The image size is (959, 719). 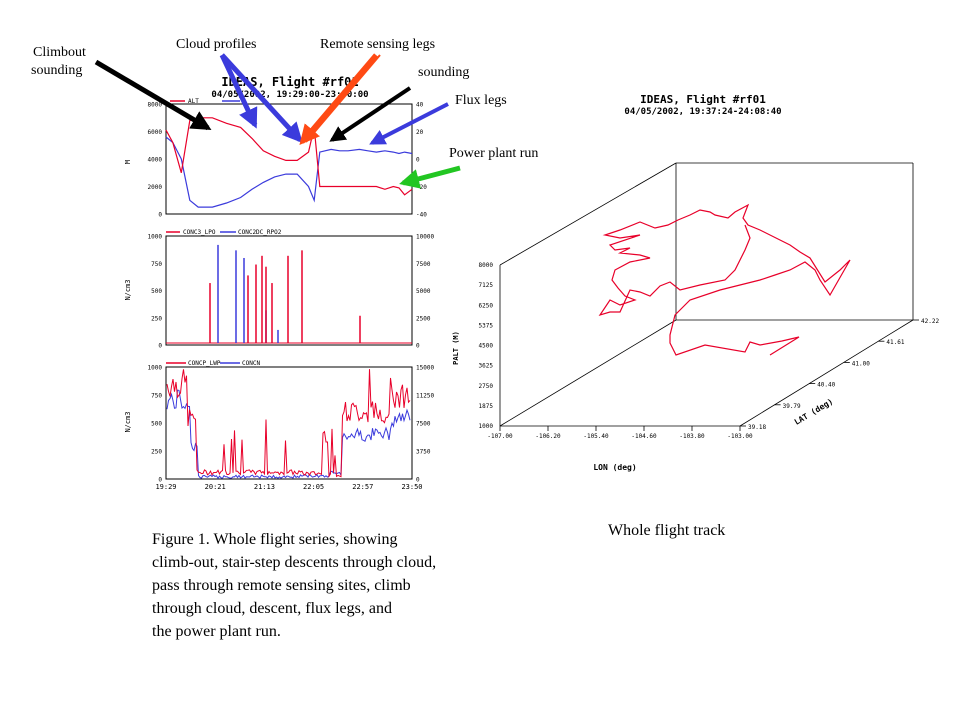 I want to click on arrow-power-plant, so click(x=430, y=177).